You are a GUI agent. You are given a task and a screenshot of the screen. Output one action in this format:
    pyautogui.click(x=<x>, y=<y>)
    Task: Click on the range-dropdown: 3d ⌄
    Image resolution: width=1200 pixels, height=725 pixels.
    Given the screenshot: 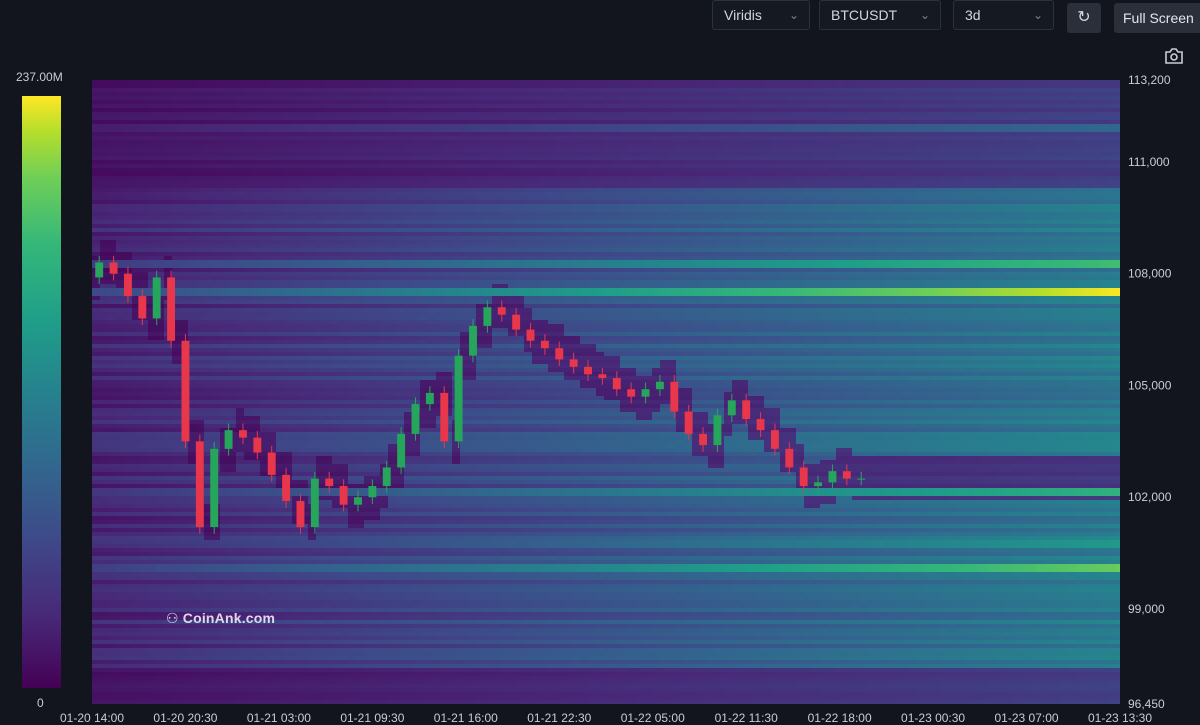 What is the action you would take?
    pyautogui.click(x=1003, y=15)
    